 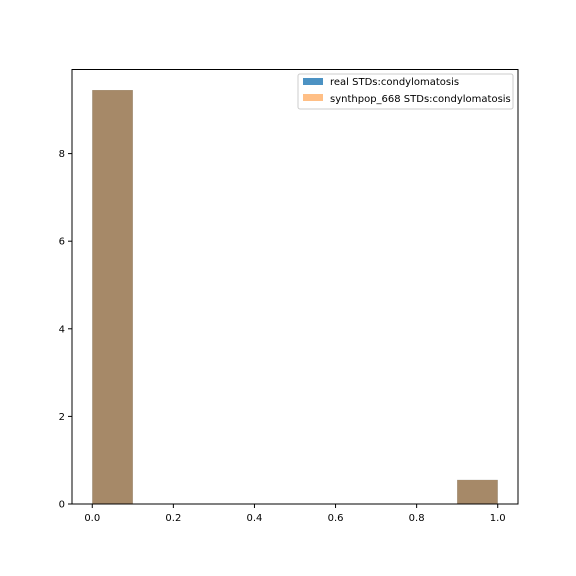 What do you see at coordinates (65, 330) in the screenshot?
I see `y-axis: 0 2 4 6 8` at bounding box center [65, 330].